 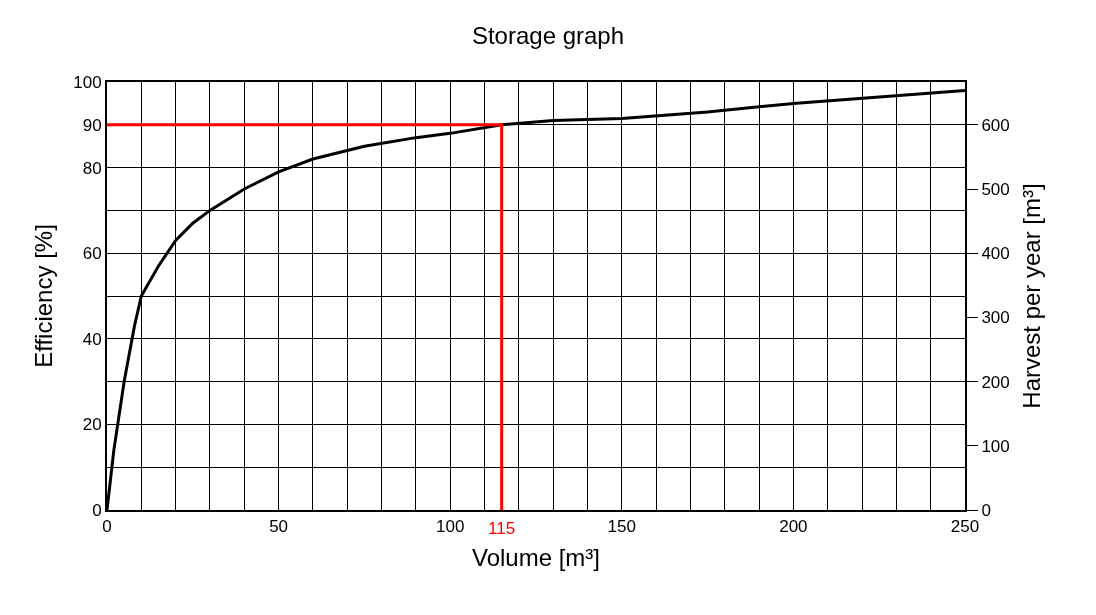 I want to click on x-tick-label: 250, so click(x=965, y=527).